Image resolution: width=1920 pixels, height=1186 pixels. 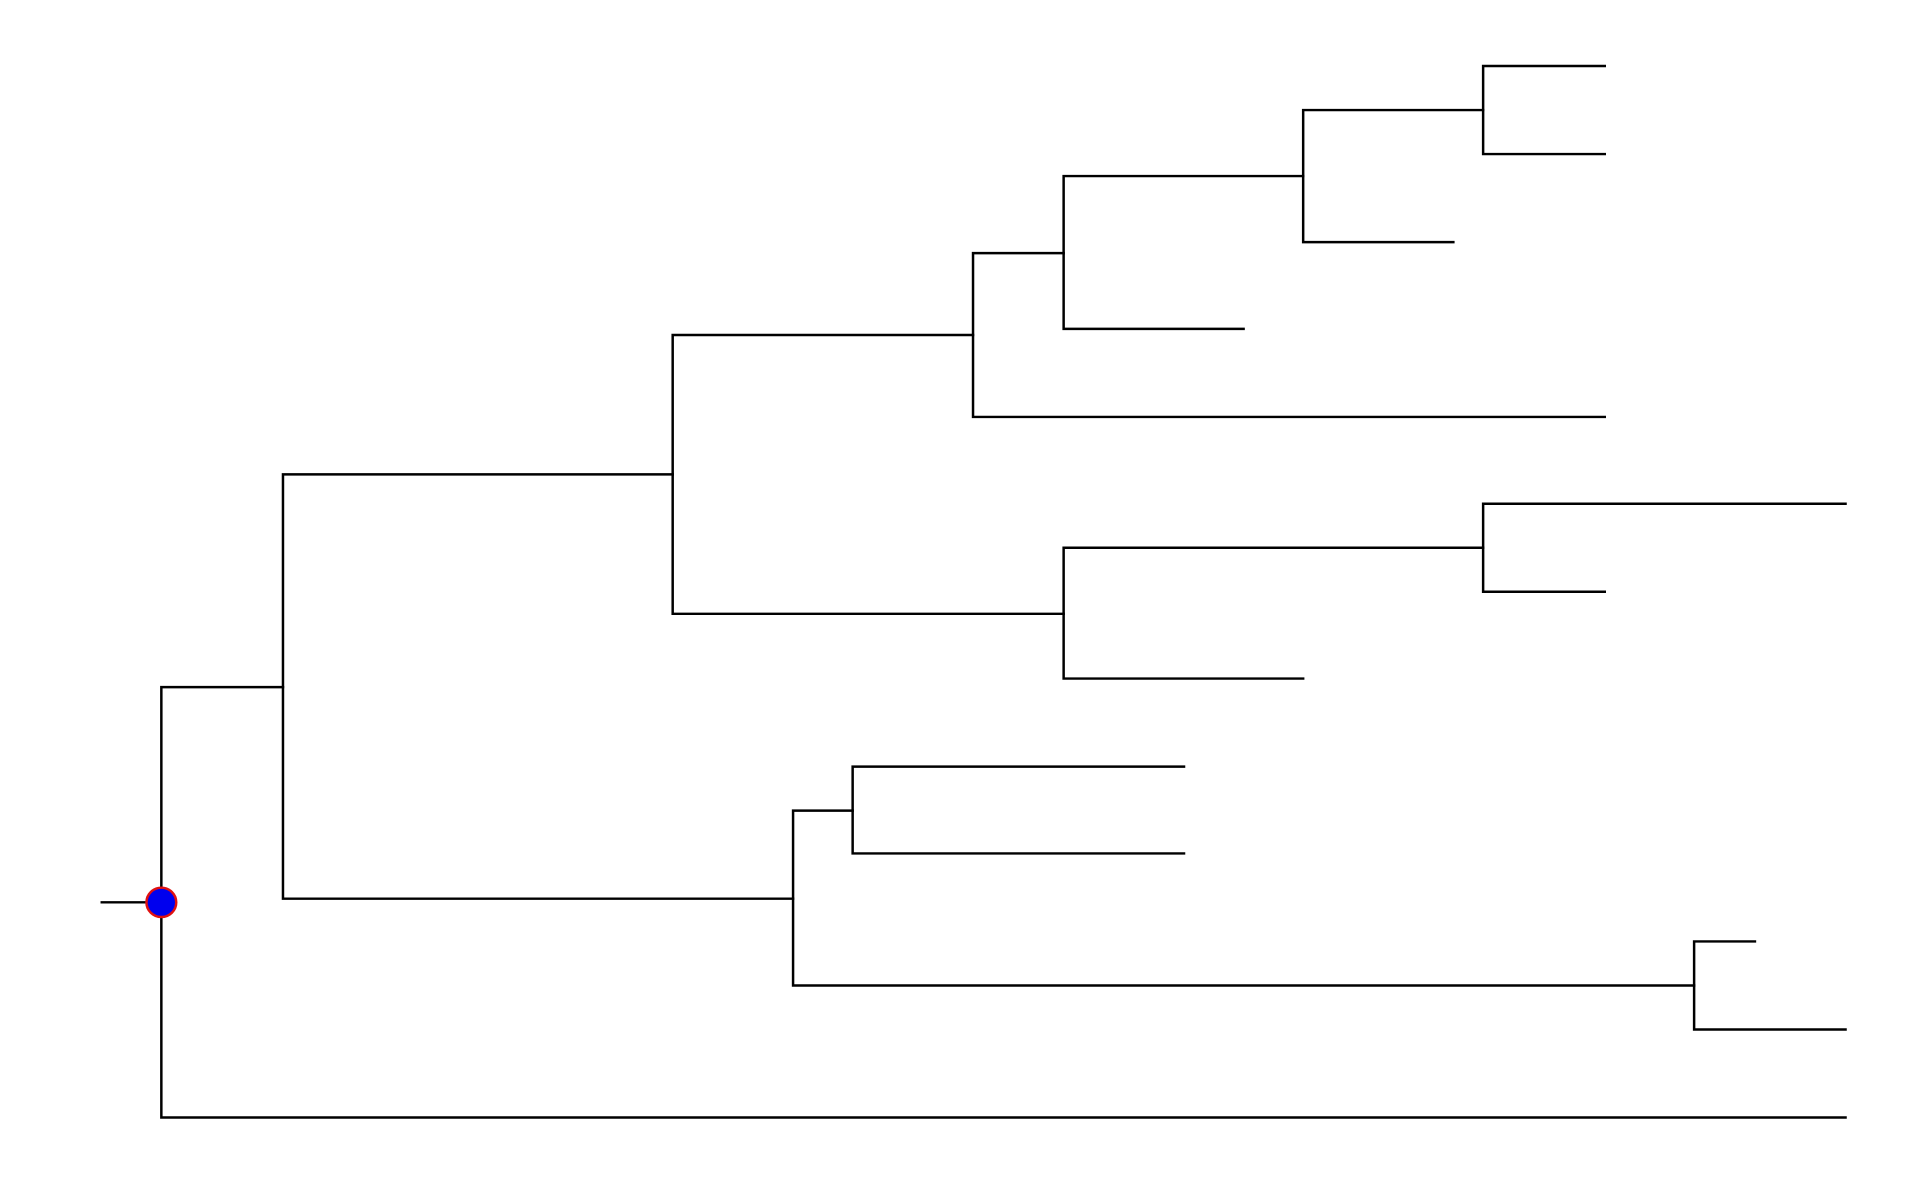 What do you see at coordinates (161, 902) in the screenshot?
I see `root-node` at bounding box center [161, 902].